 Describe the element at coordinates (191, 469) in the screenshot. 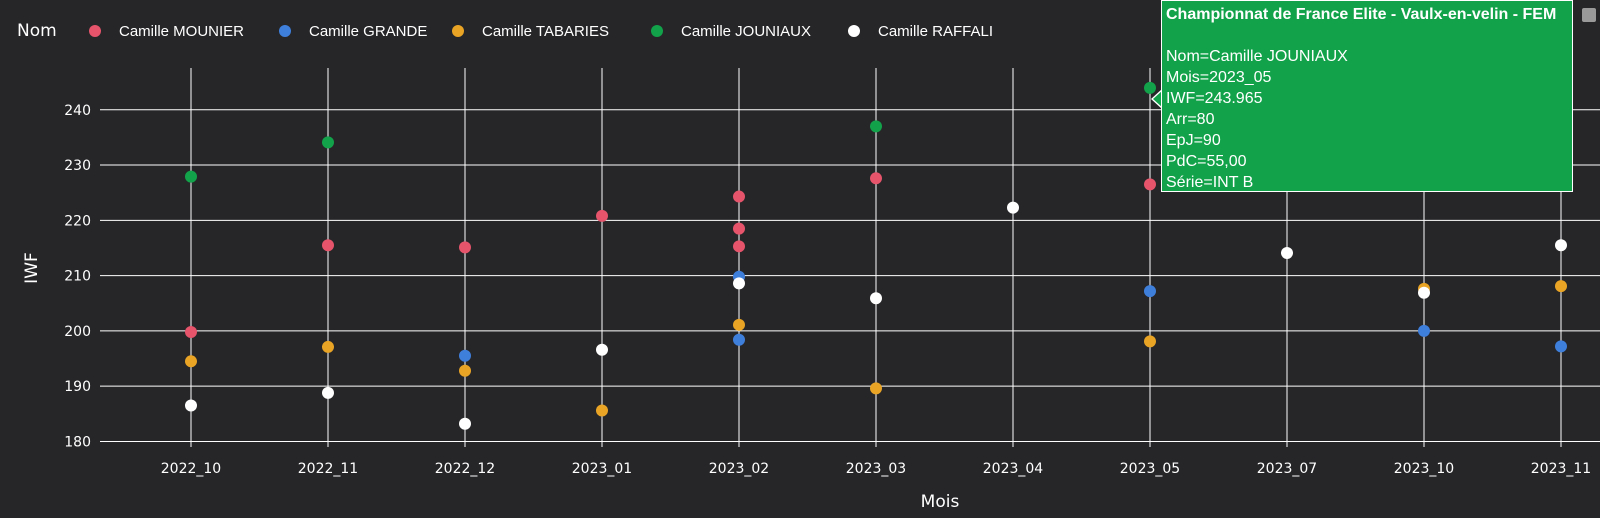

I see `x-tick-label-2022_10: 2022_10` at that location.